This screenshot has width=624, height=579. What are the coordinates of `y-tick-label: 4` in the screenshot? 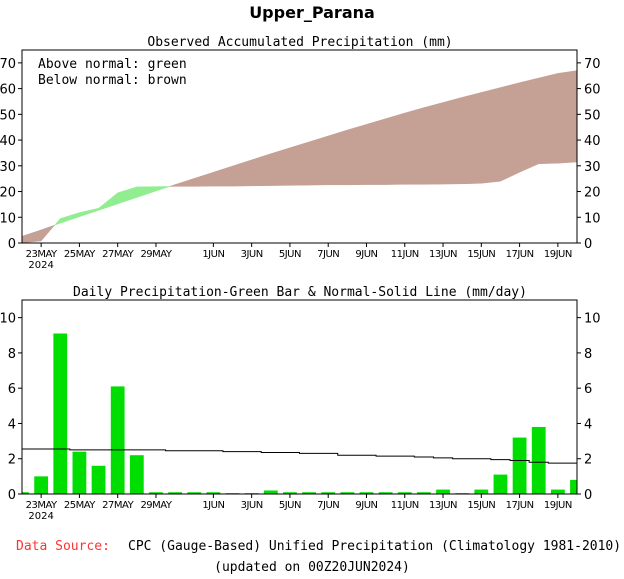 It's located at (12, 424).